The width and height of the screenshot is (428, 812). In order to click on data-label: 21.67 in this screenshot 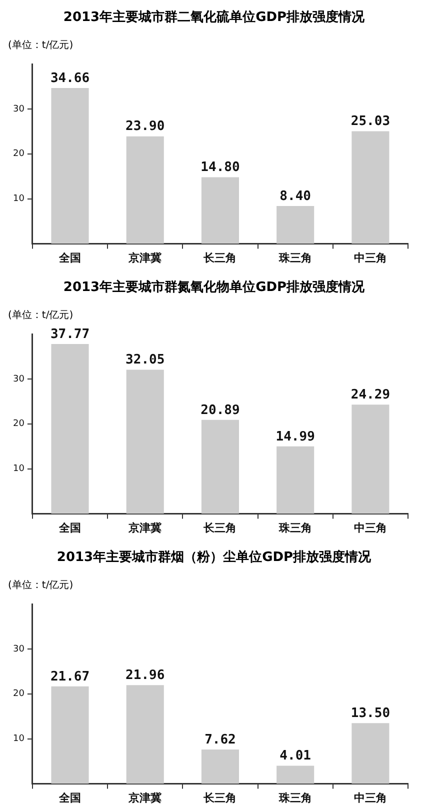, I will do `click(70, 676)`.